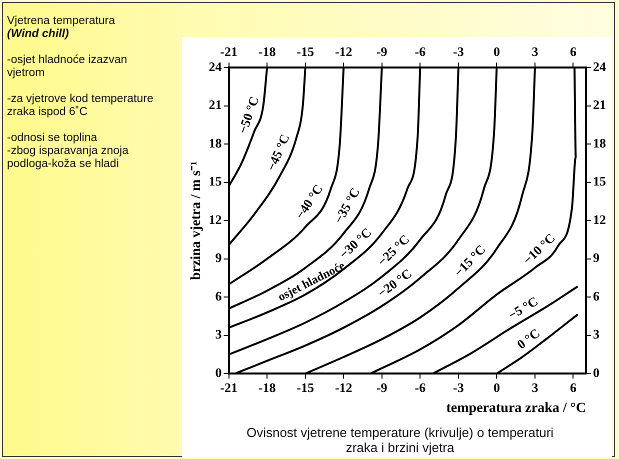 This screenshot has height=459, width=619. What do you see at coordinates (343, 387) in the screenshot?
I see `x-tick-label: -12` at bounding box center [343, 387].